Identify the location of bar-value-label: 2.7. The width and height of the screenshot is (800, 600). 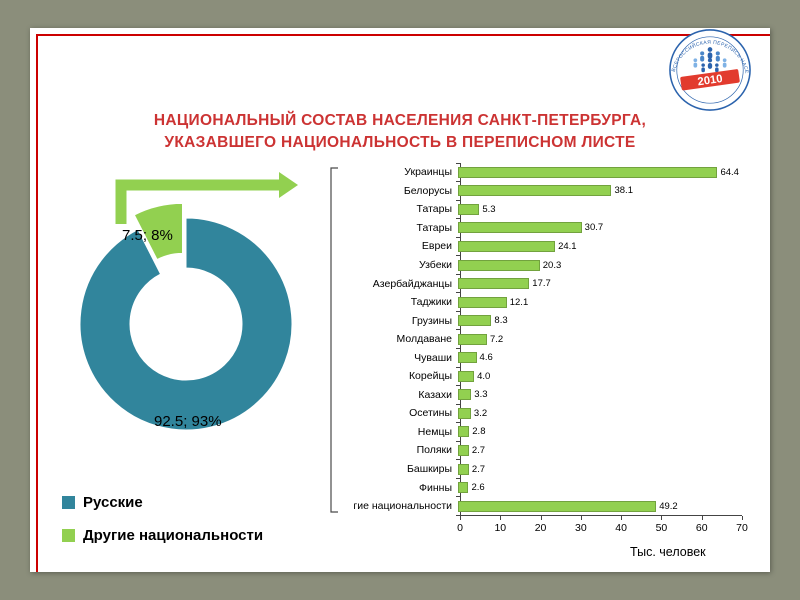
(478, 469).